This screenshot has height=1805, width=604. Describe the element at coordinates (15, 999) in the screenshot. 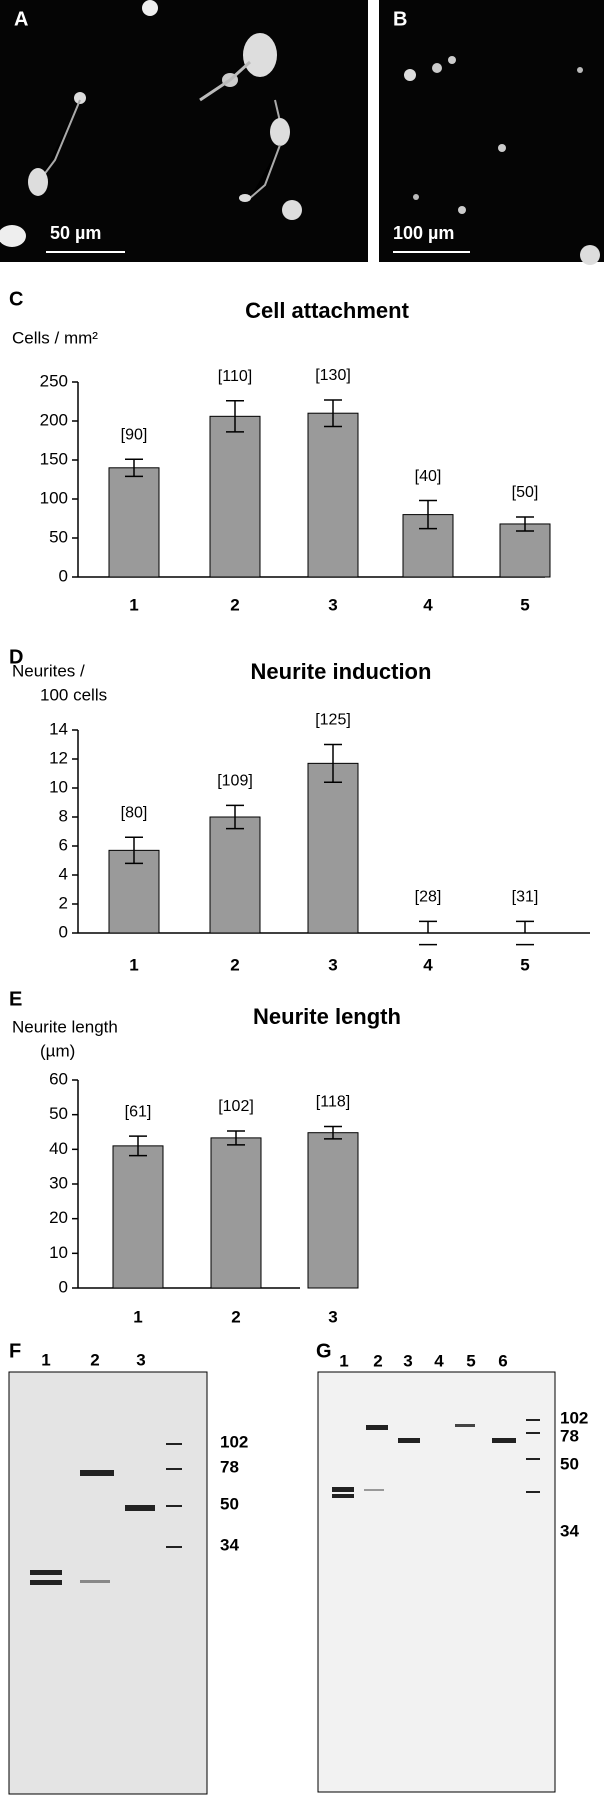

I see `panel-label: E` at that location.